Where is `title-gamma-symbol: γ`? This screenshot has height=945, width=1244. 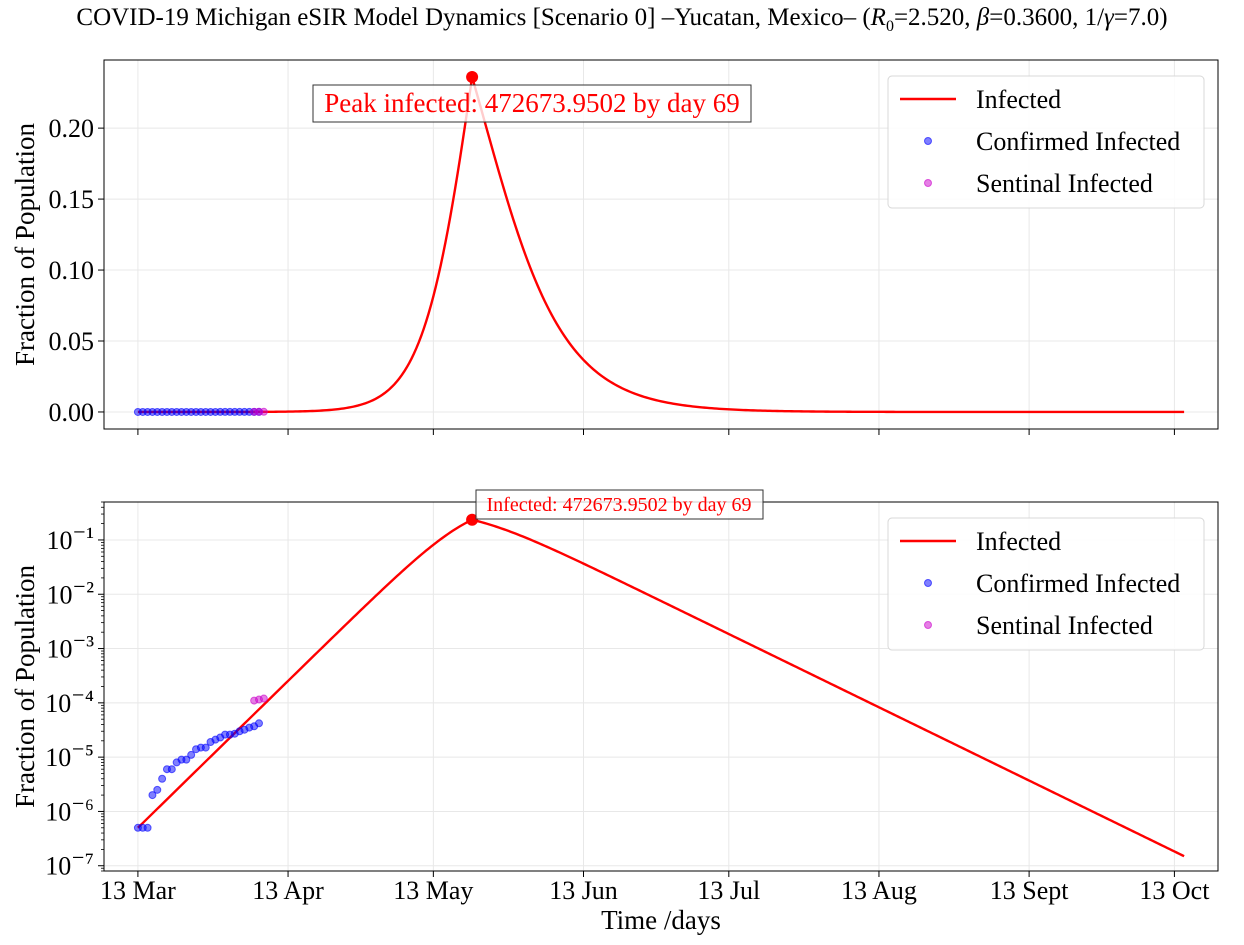
title-gamma-symbol: γ is located at coordinates (1109, 17).